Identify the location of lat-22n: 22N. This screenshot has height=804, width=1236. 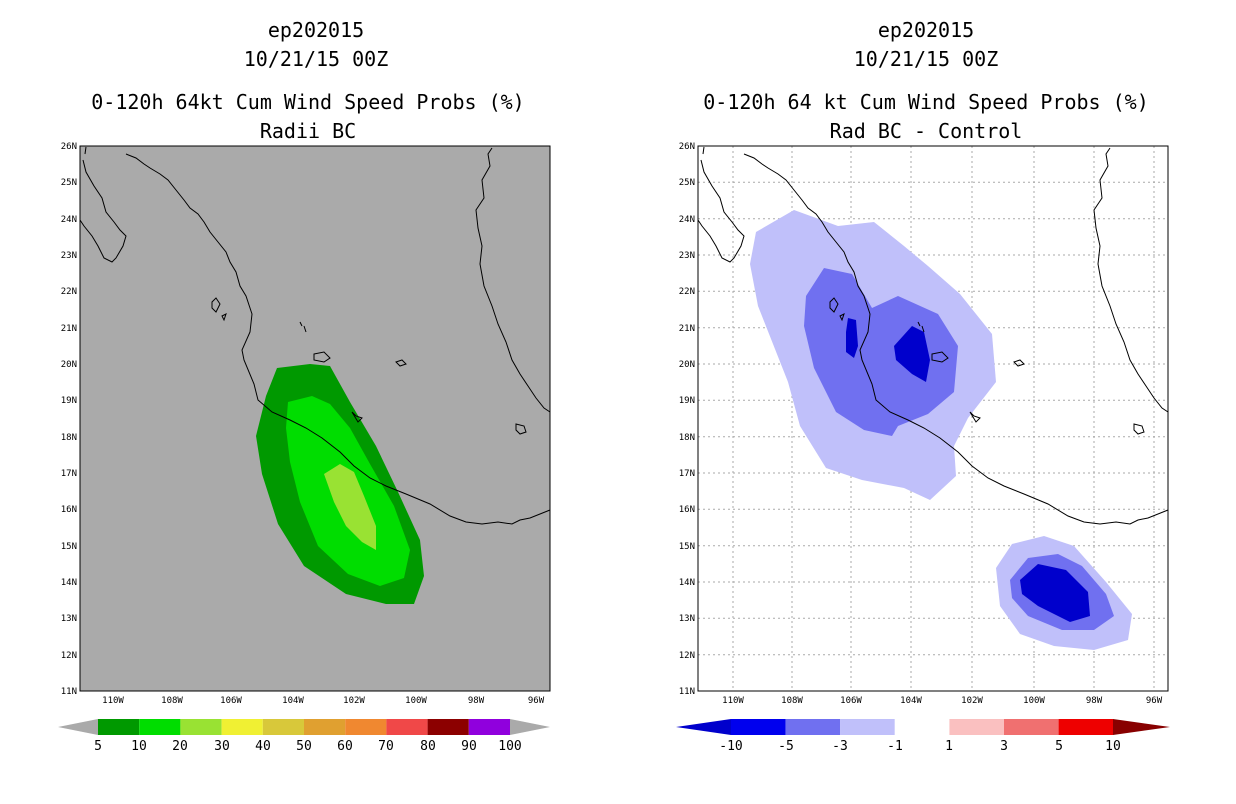
(69, 292).